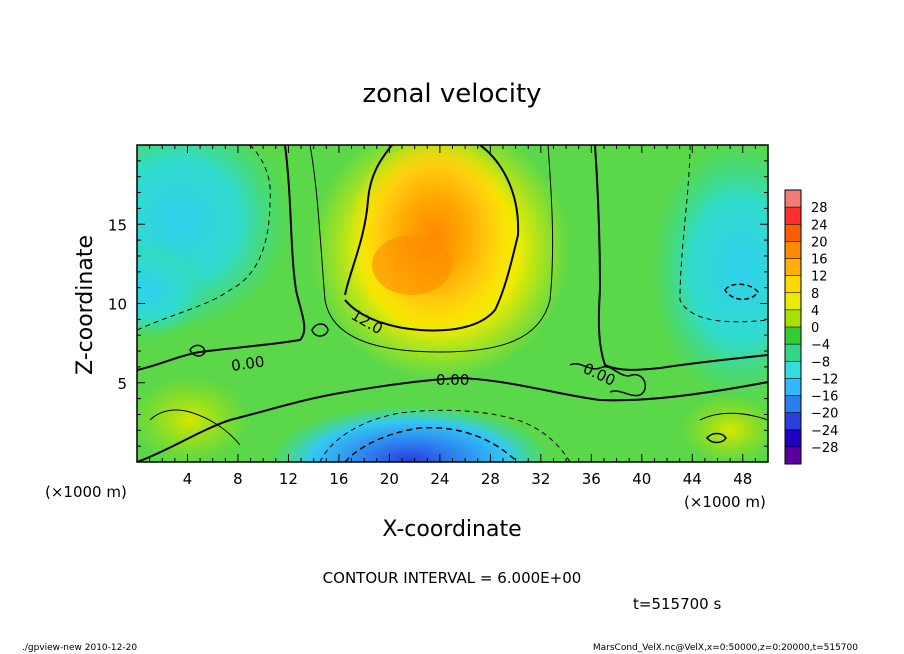  What do you see at coordinates (819, 260) in the screenshot?
I see `colorbar-label: 16` at bounding box center [819, 260].